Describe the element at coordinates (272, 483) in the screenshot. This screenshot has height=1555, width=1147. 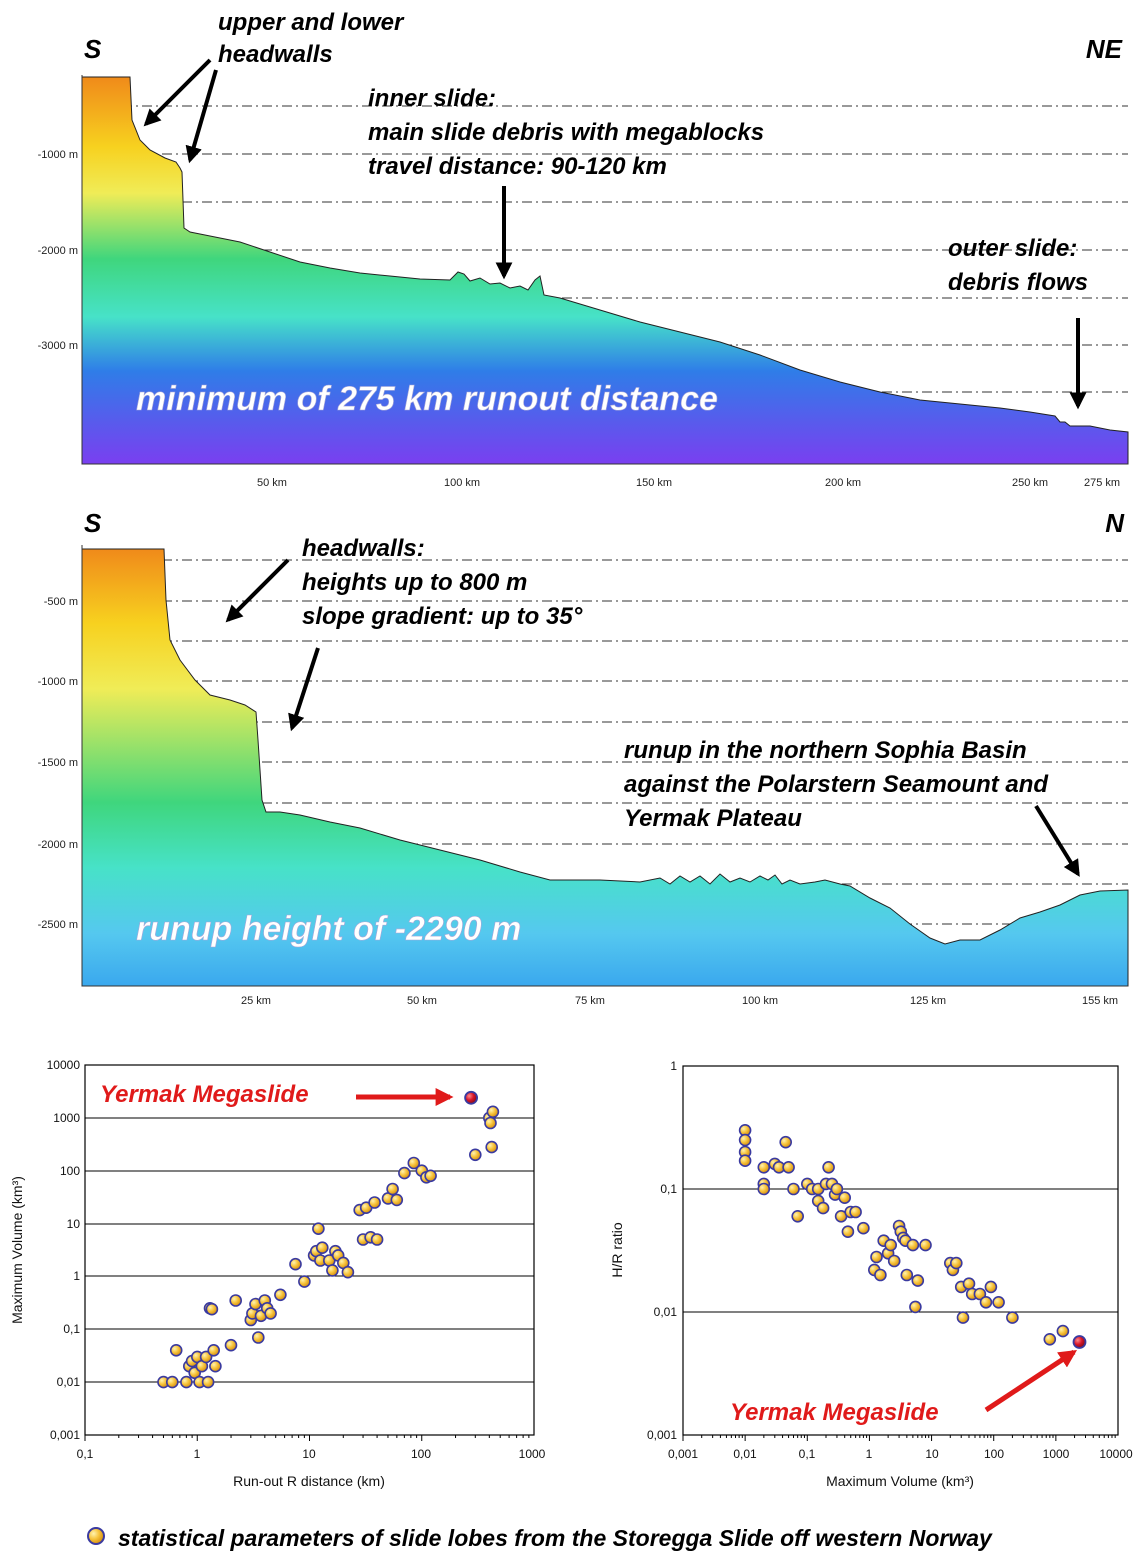
I see `profile-1-xtick: 50 km` at that location.